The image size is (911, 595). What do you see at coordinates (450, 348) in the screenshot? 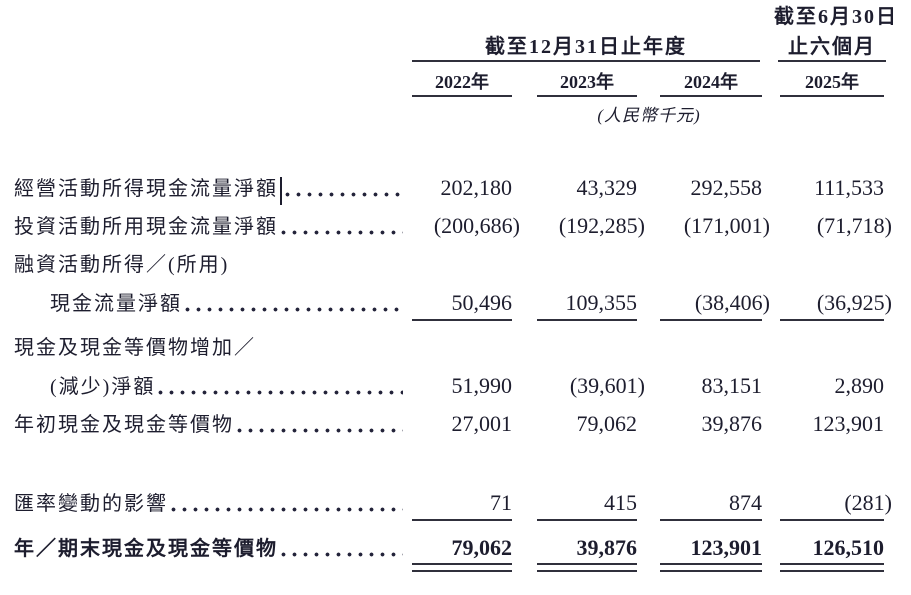
I see `table-row: 現金及現金等價物增加／` at bounding box center [450, 348].